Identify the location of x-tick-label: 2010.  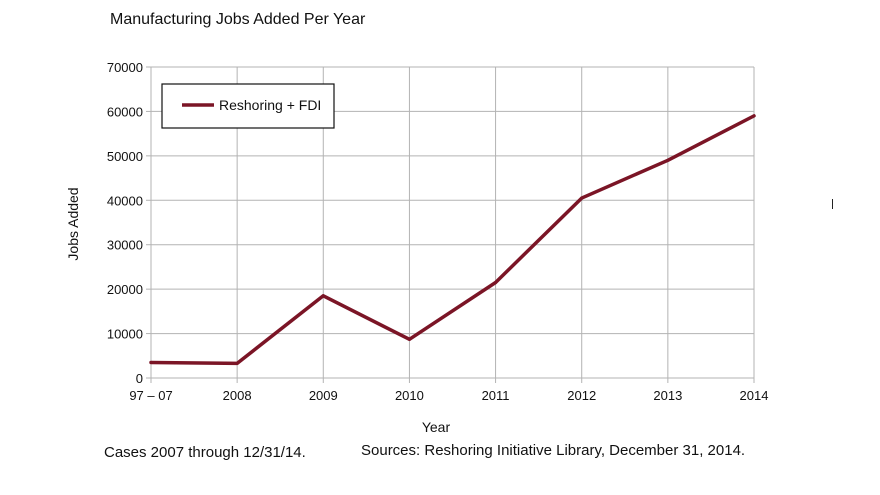
(409, 395).